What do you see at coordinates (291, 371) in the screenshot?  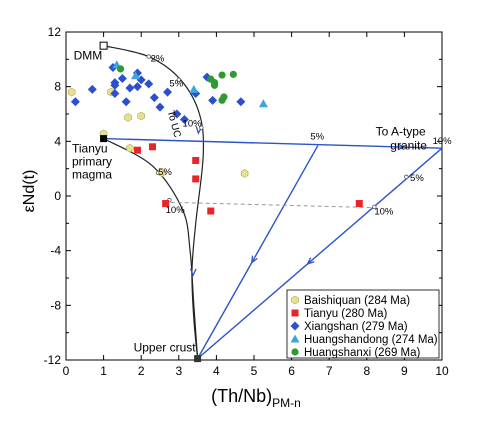 I see `x-tick-label: 6` at bounding box center [291, 371].